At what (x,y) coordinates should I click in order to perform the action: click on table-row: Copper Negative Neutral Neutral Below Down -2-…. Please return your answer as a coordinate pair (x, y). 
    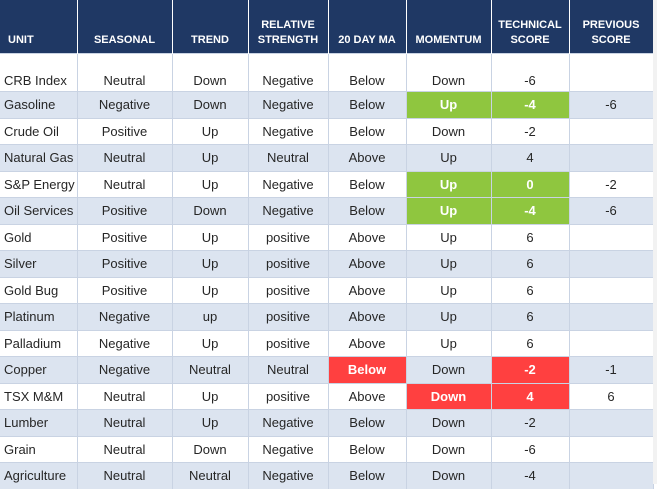
    Looking at the image, I should click on (327, 369).